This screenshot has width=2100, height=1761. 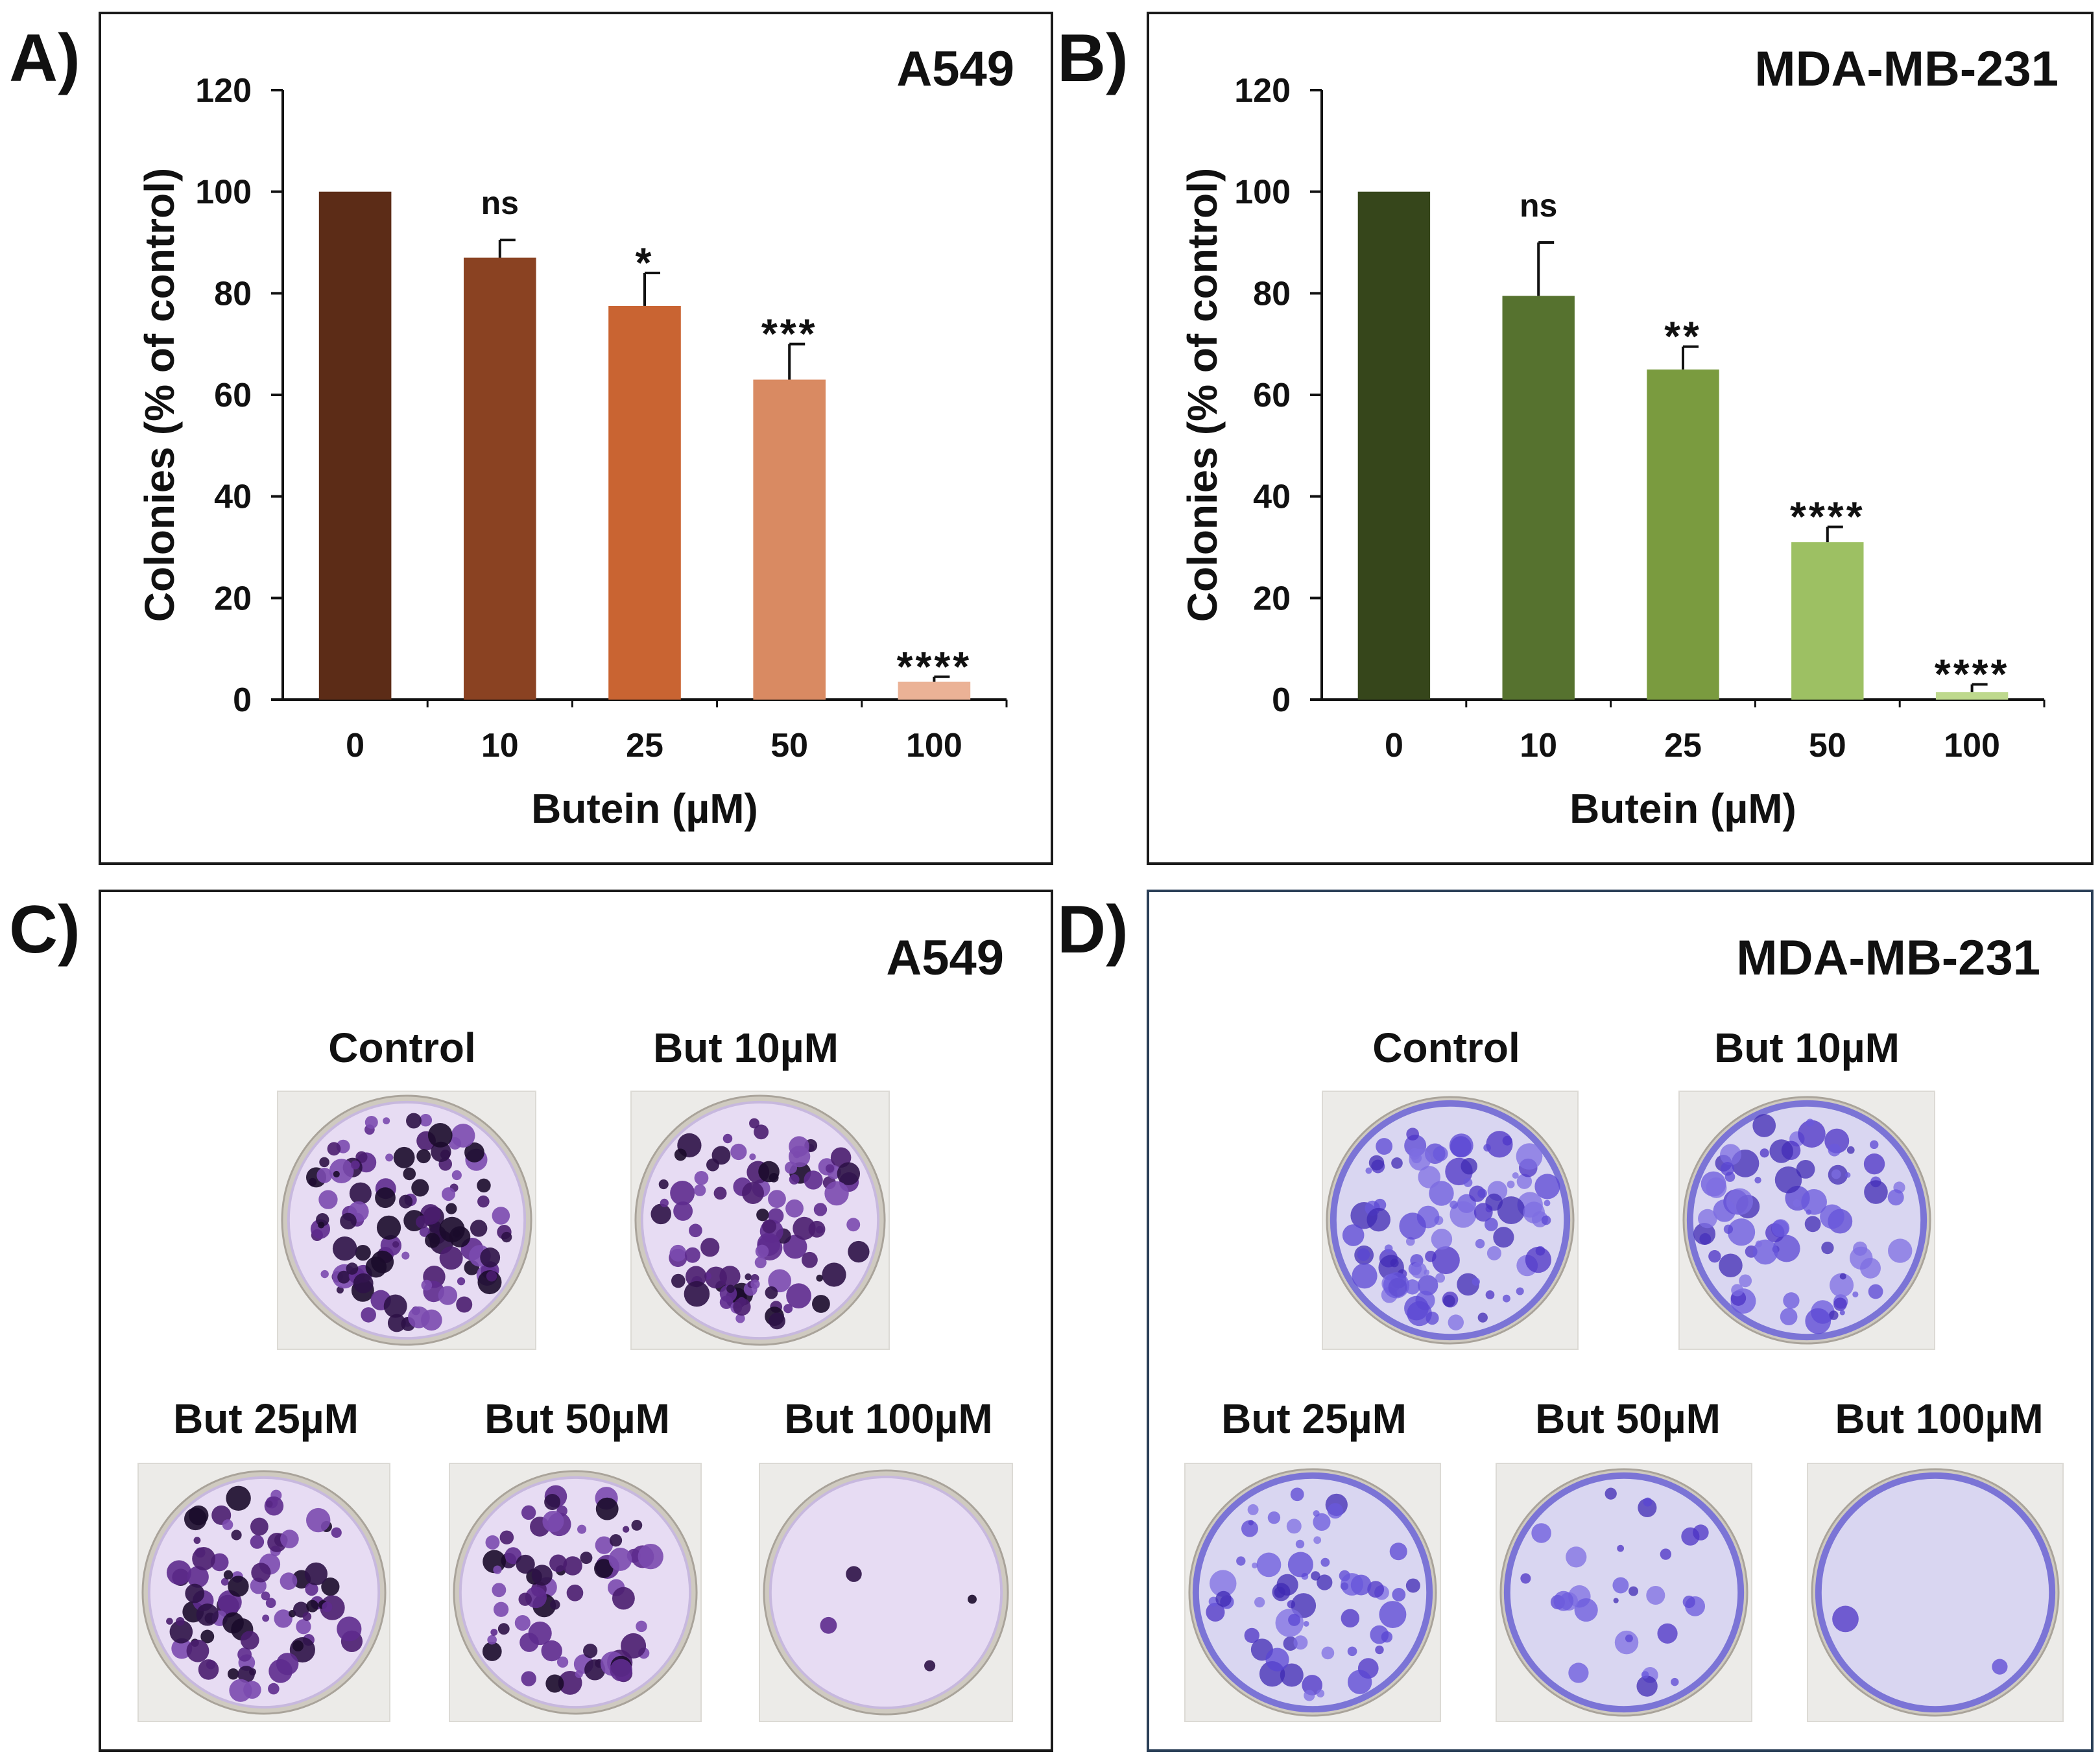 I want to click on y-tick-label: 40, so click(x=1272, y=498).